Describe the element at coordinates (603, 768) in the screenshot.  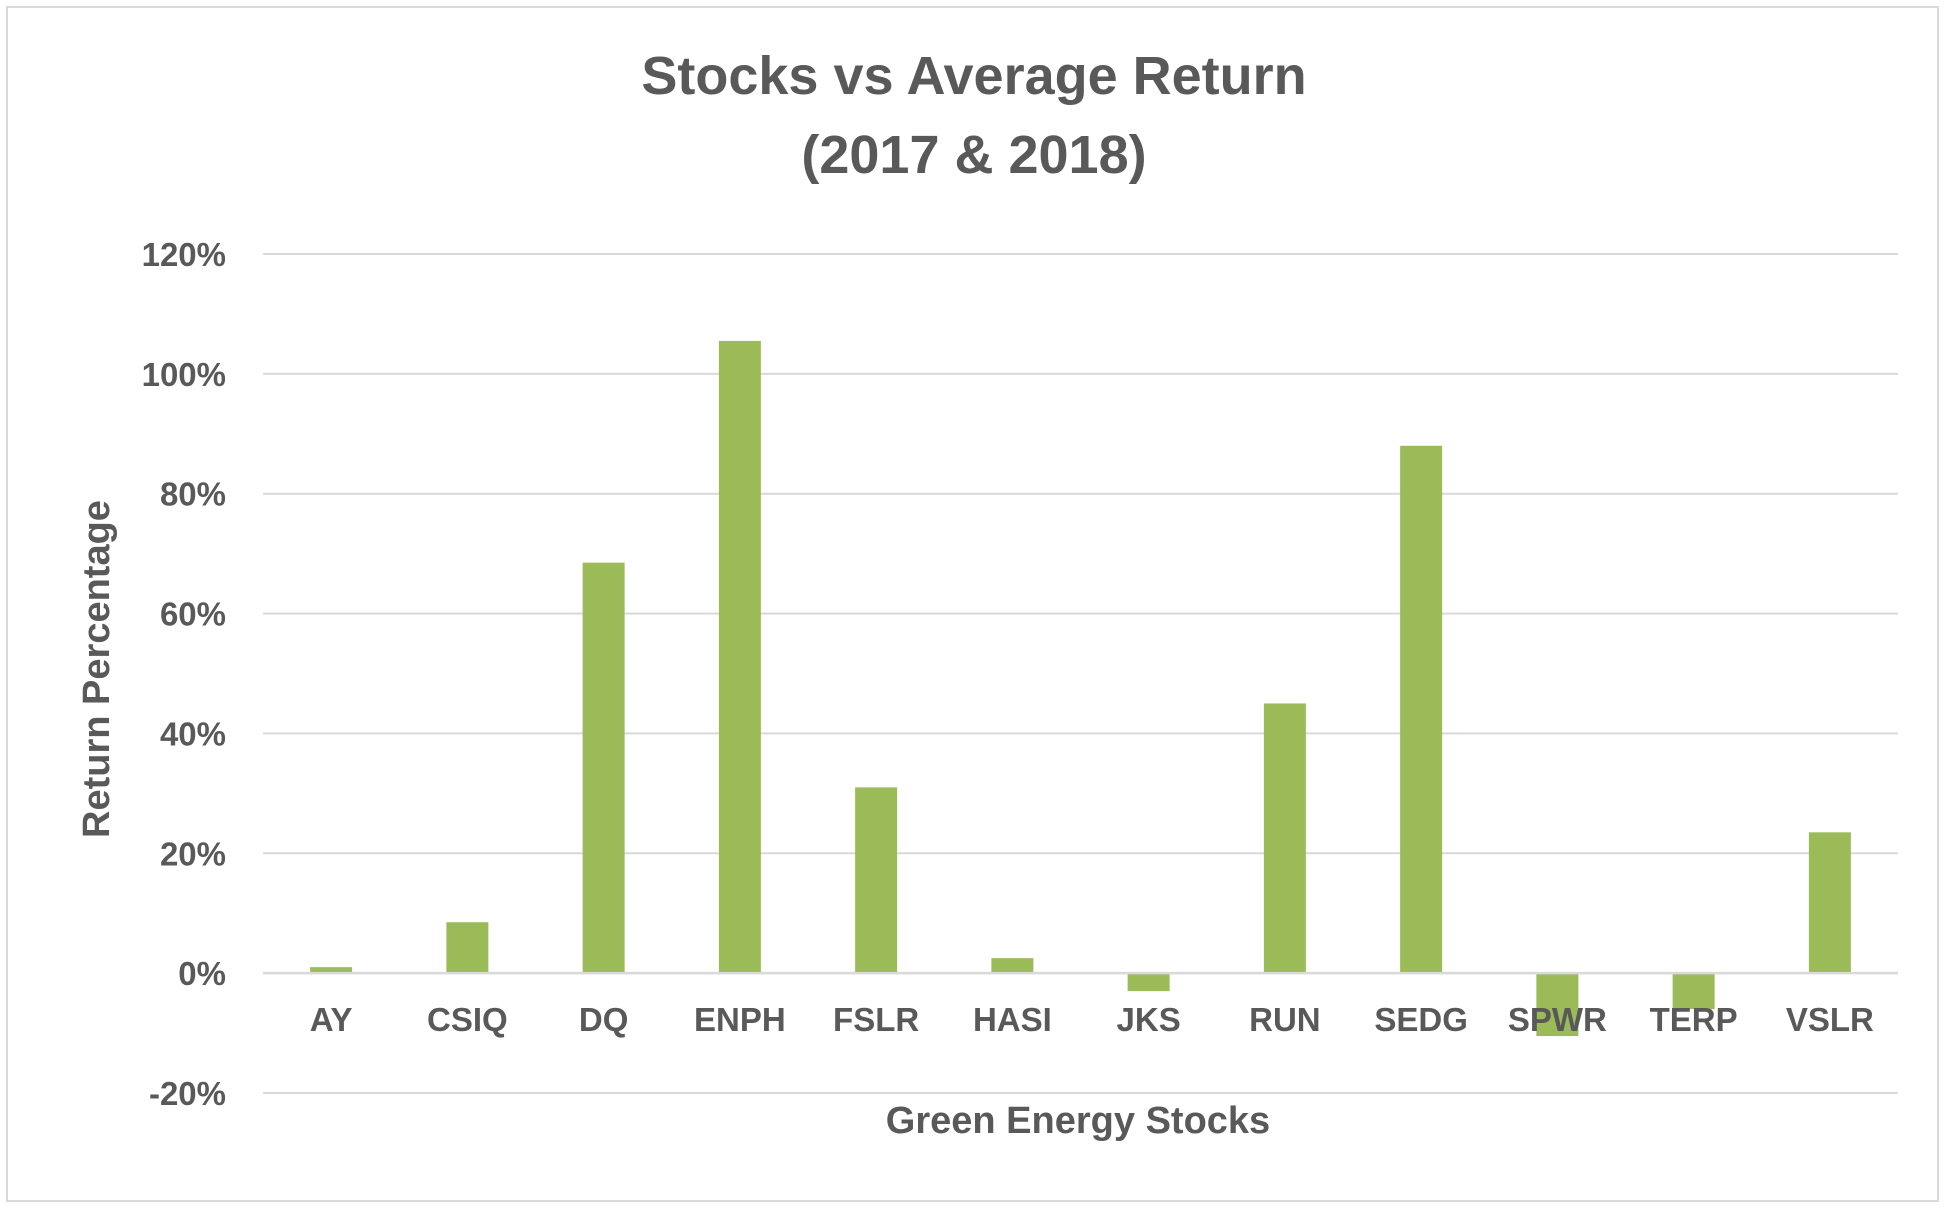
I see `bar-dq` at that location.